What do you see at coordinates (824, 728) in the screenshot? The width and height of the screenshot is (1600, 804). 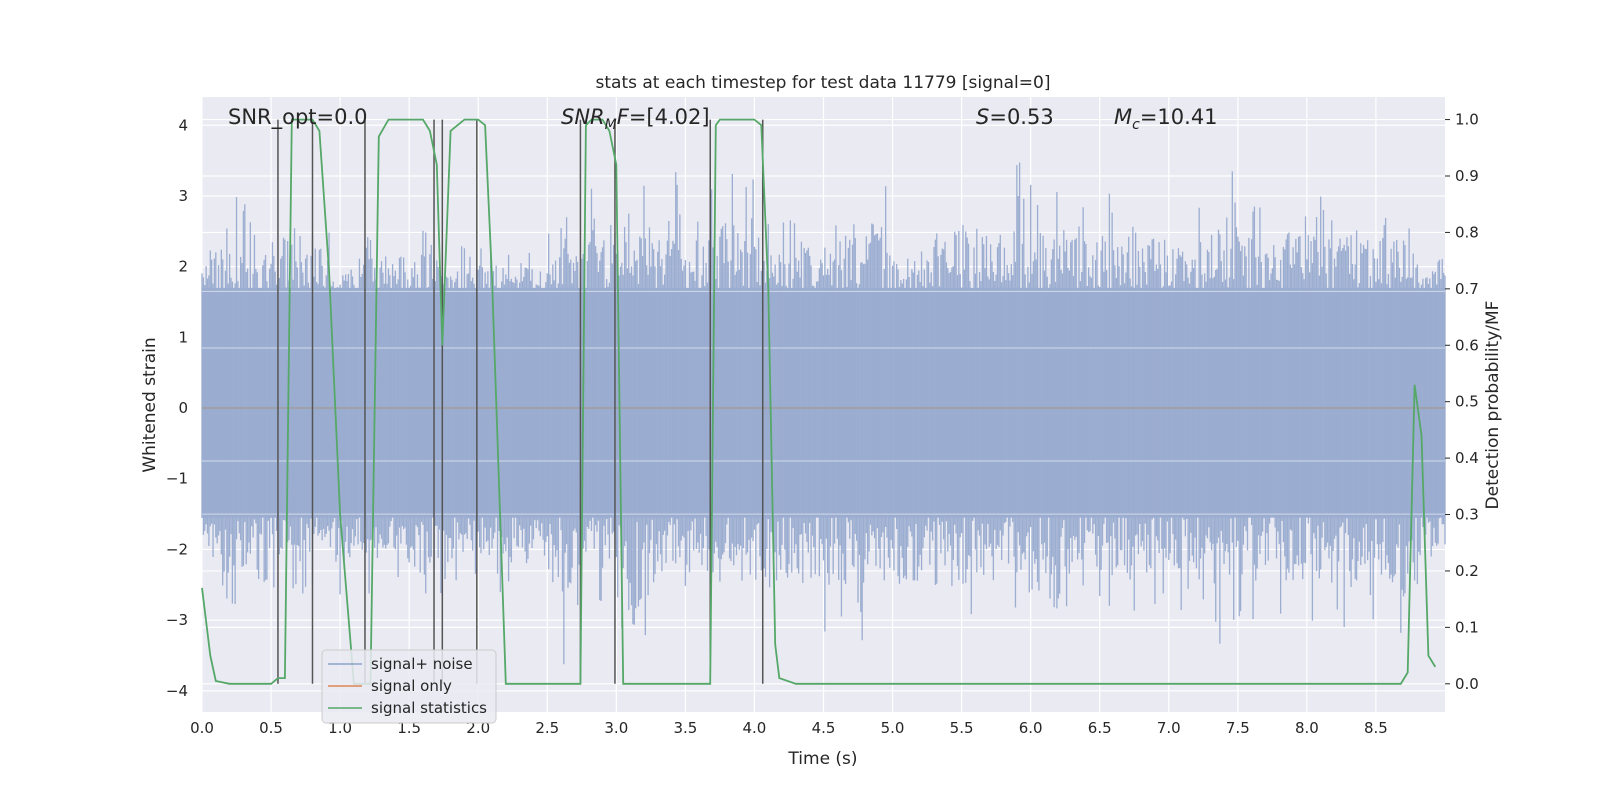 I see `x-tick-label: 4.5` at bounding box center [824, 728].